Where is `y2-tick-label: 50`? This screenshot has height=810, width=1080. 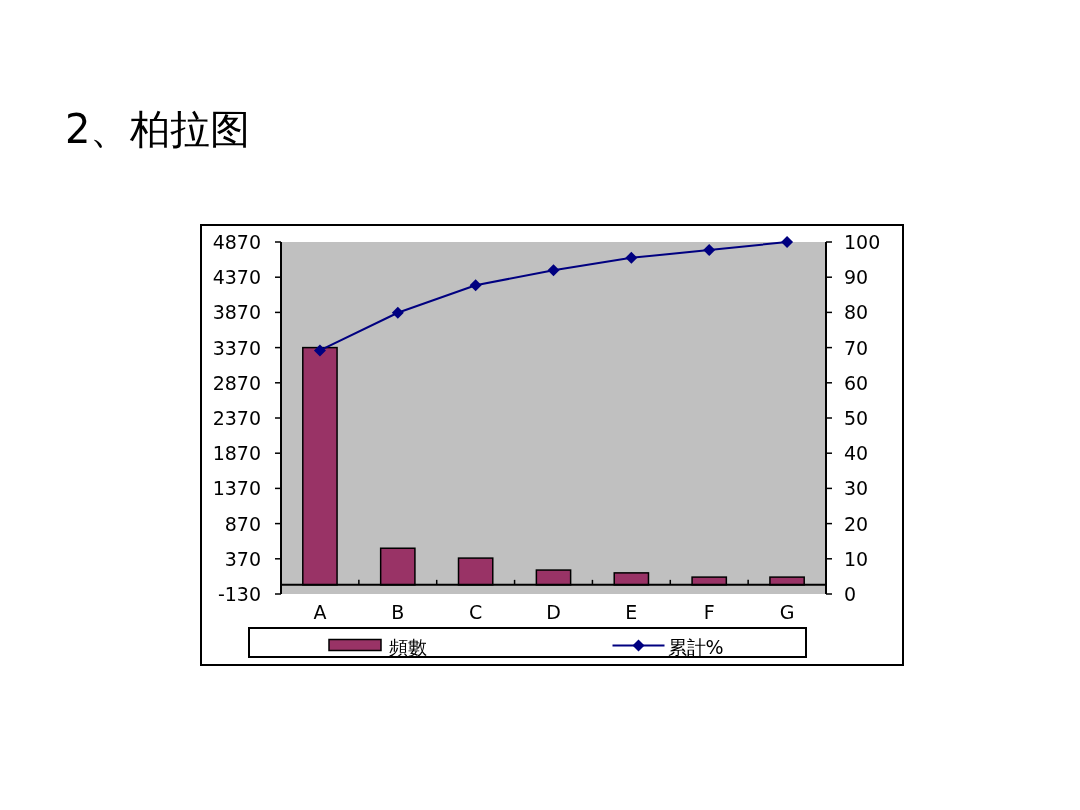 y2-tick-label: 50 is located at coordinates (856, 418).